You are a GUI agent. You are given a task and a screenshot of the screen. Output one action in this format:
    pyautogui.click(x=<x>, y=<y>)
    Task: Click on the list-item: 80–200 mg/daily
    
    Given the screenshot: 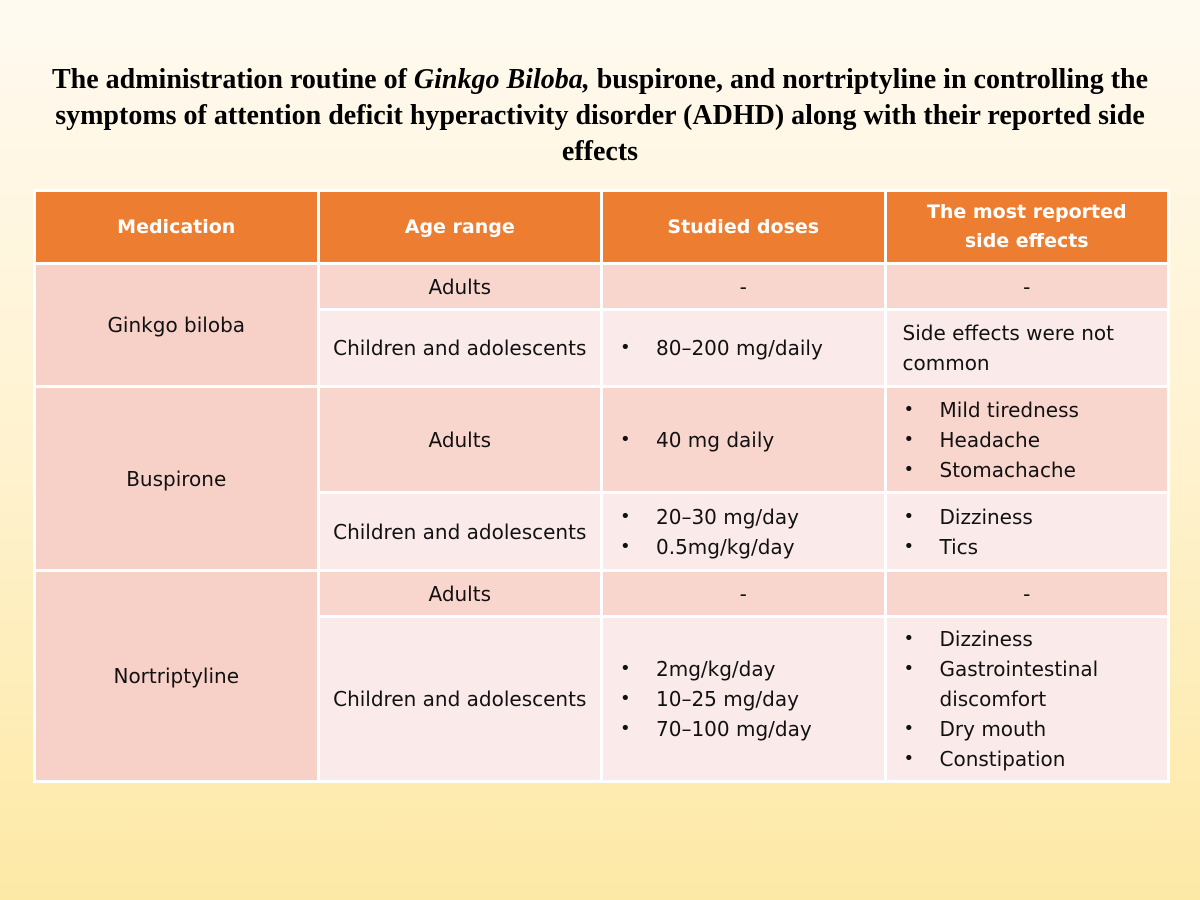 What is the action you would take?
    pyautogui.click(x=751, y=348)
    